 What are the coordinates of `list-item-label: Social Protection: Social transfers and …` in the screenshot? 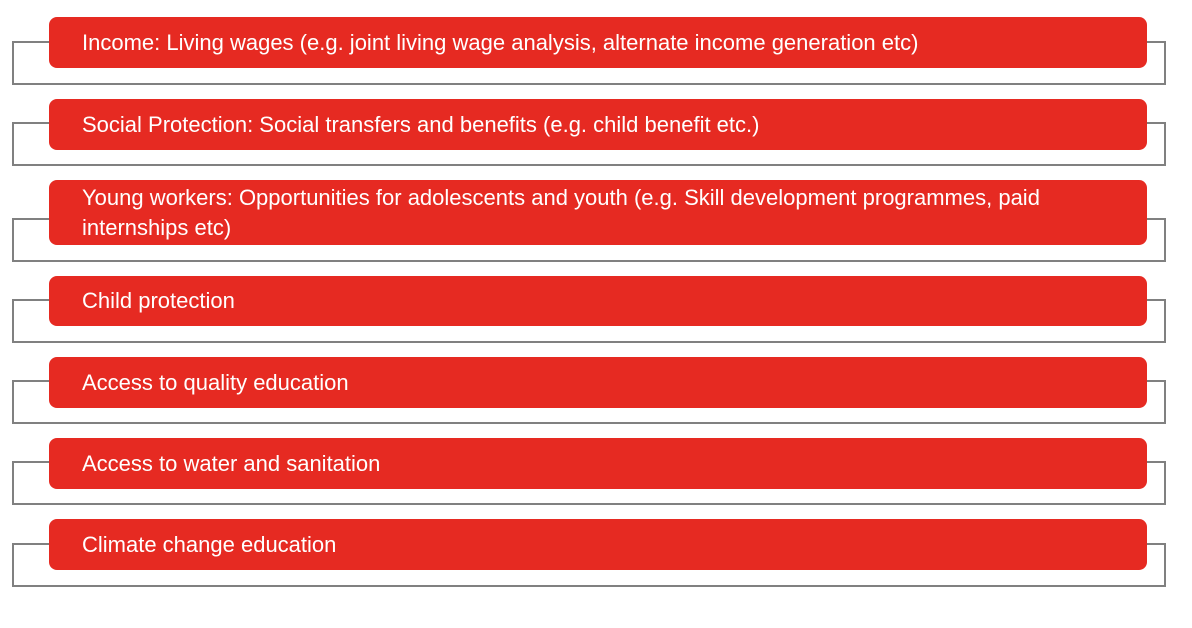 It's located at (421, 124).